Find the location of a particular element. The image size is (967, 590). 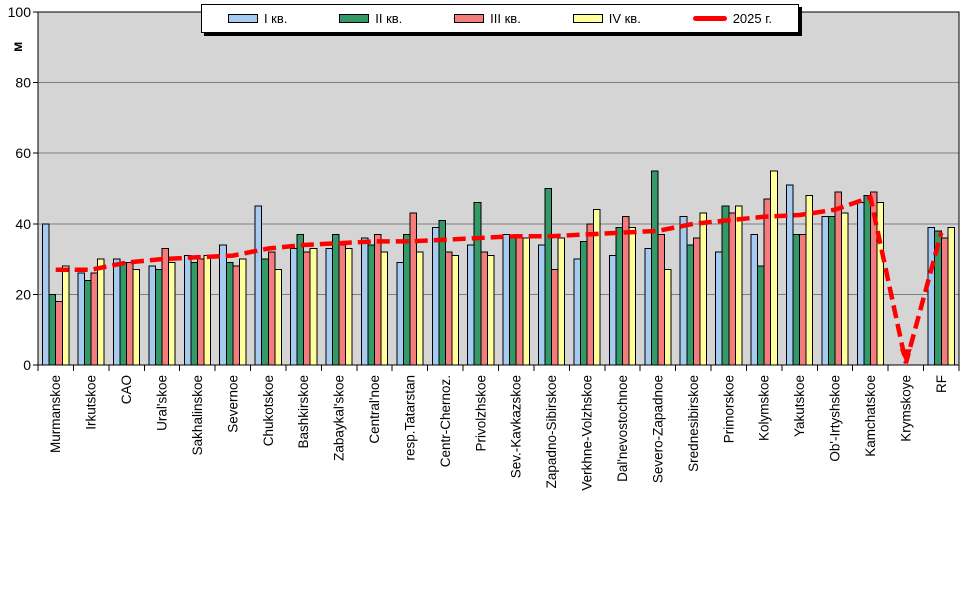

bar-Iкв.-RF is located at coordinates (931, 296).